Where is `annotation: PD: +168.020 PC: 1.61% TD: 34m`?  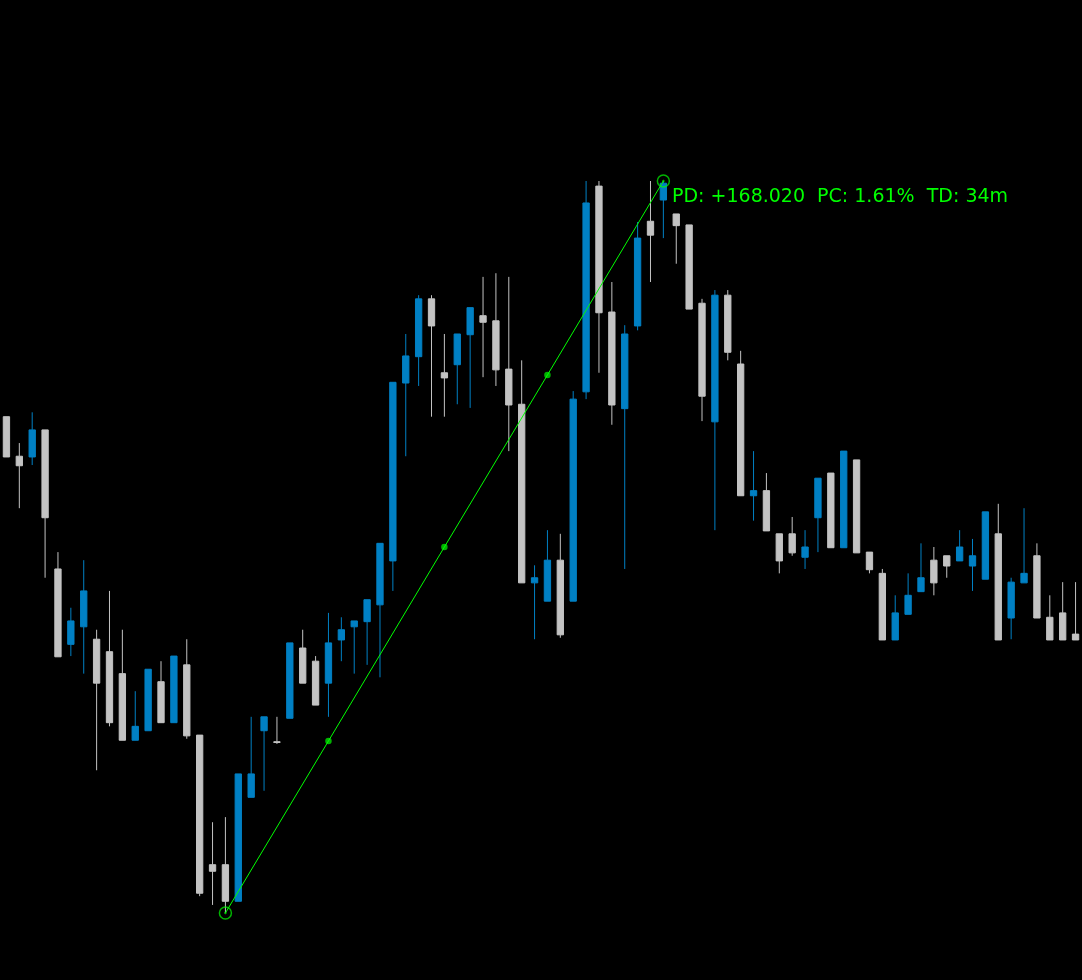 annotation: PD: +168.020 PC: 1.61% TD: 34m is located at coordinates (840, 195).